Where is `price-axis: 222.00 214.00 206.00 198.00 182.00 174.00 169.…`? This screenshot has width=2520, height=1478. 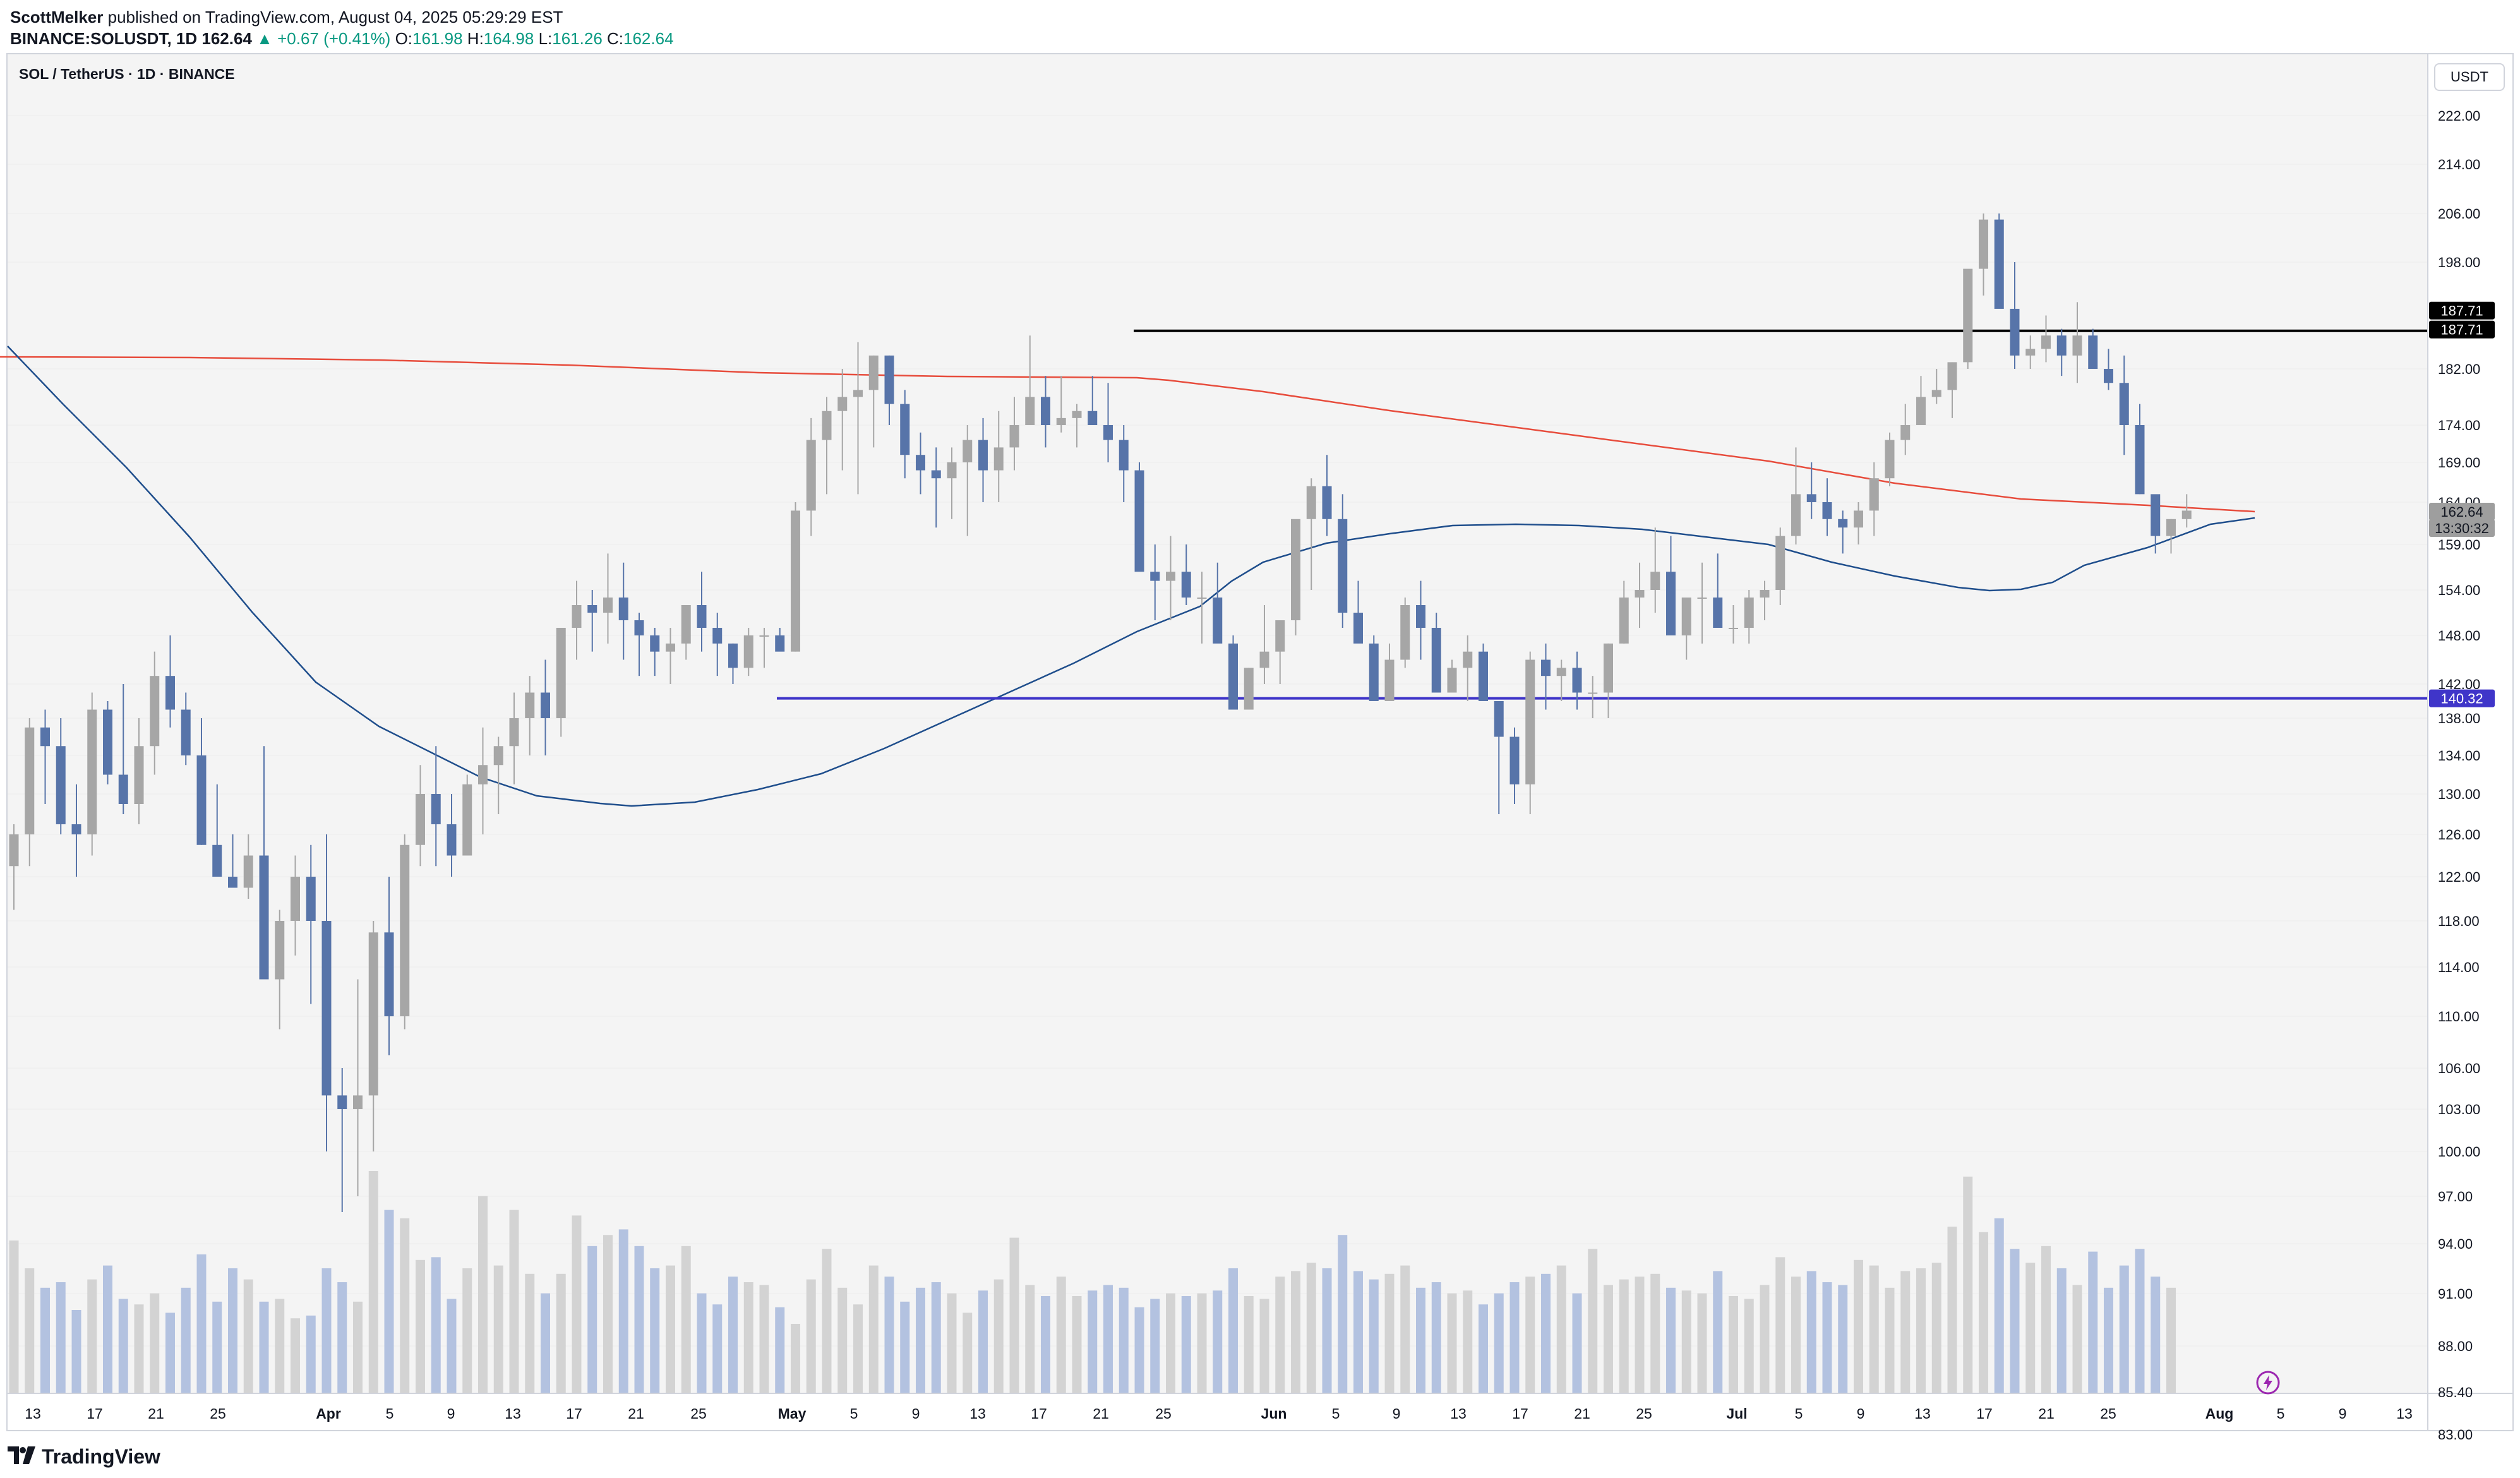
price-axis: 222.00 214.00 206.00 198.00 182.00 174.00 169.… is located at coordinates (2459, 775).